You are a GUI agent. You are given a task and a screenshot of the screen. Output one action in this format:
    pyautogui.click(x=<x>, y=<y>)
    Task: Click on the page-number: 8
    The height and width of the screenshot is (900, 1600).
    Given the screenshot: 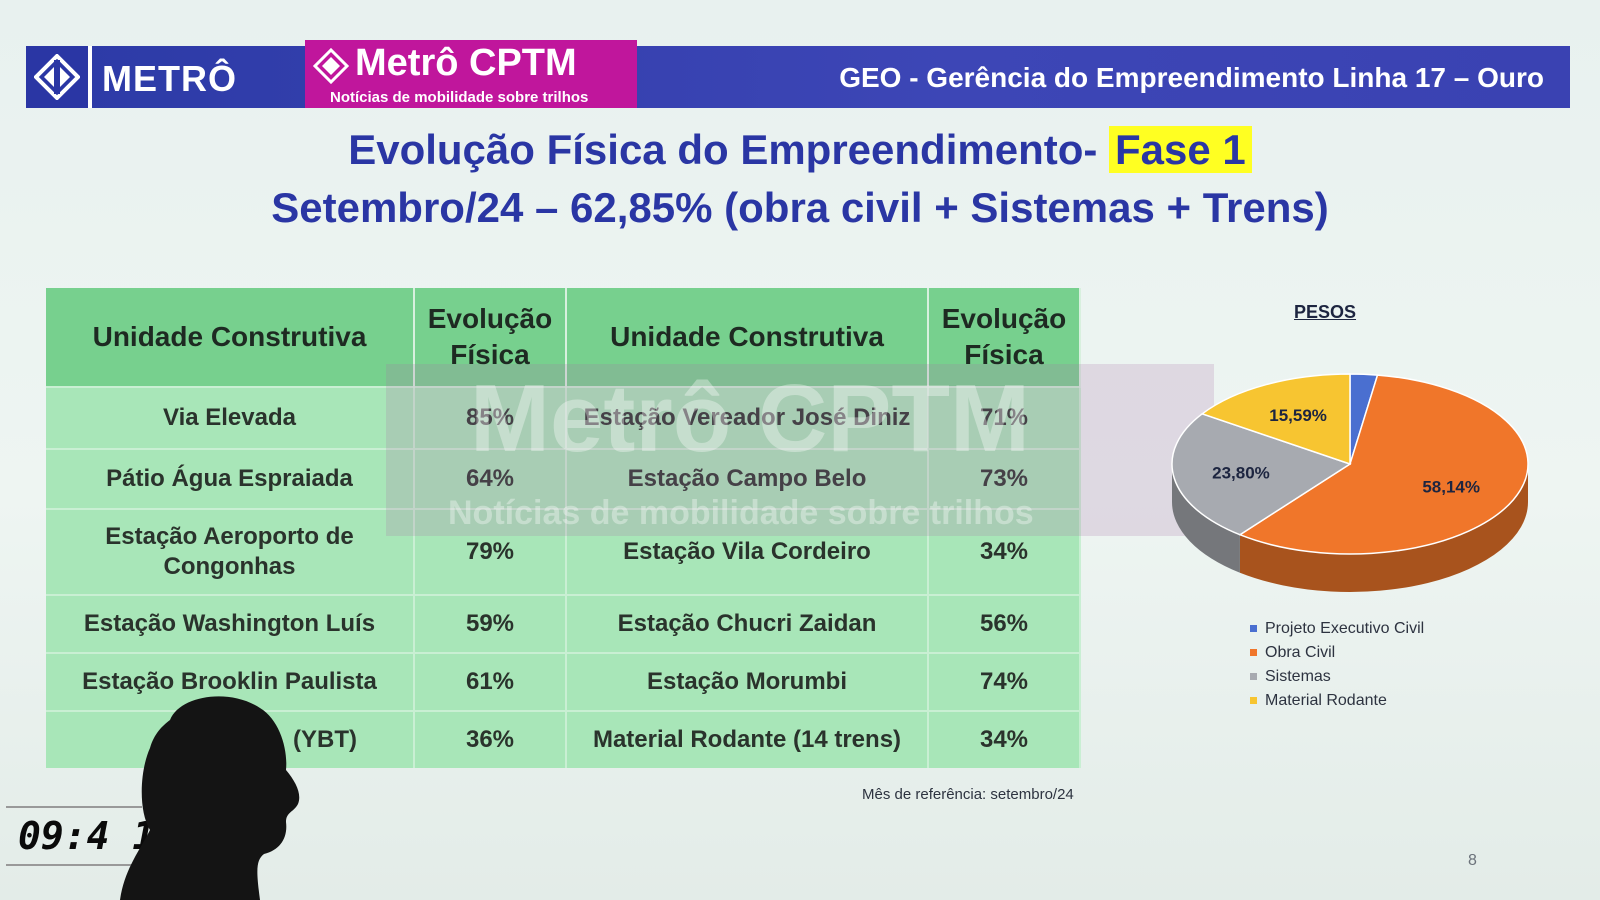 What is the action you would take?
    pyautogui.click(x=1472, y=860)
    